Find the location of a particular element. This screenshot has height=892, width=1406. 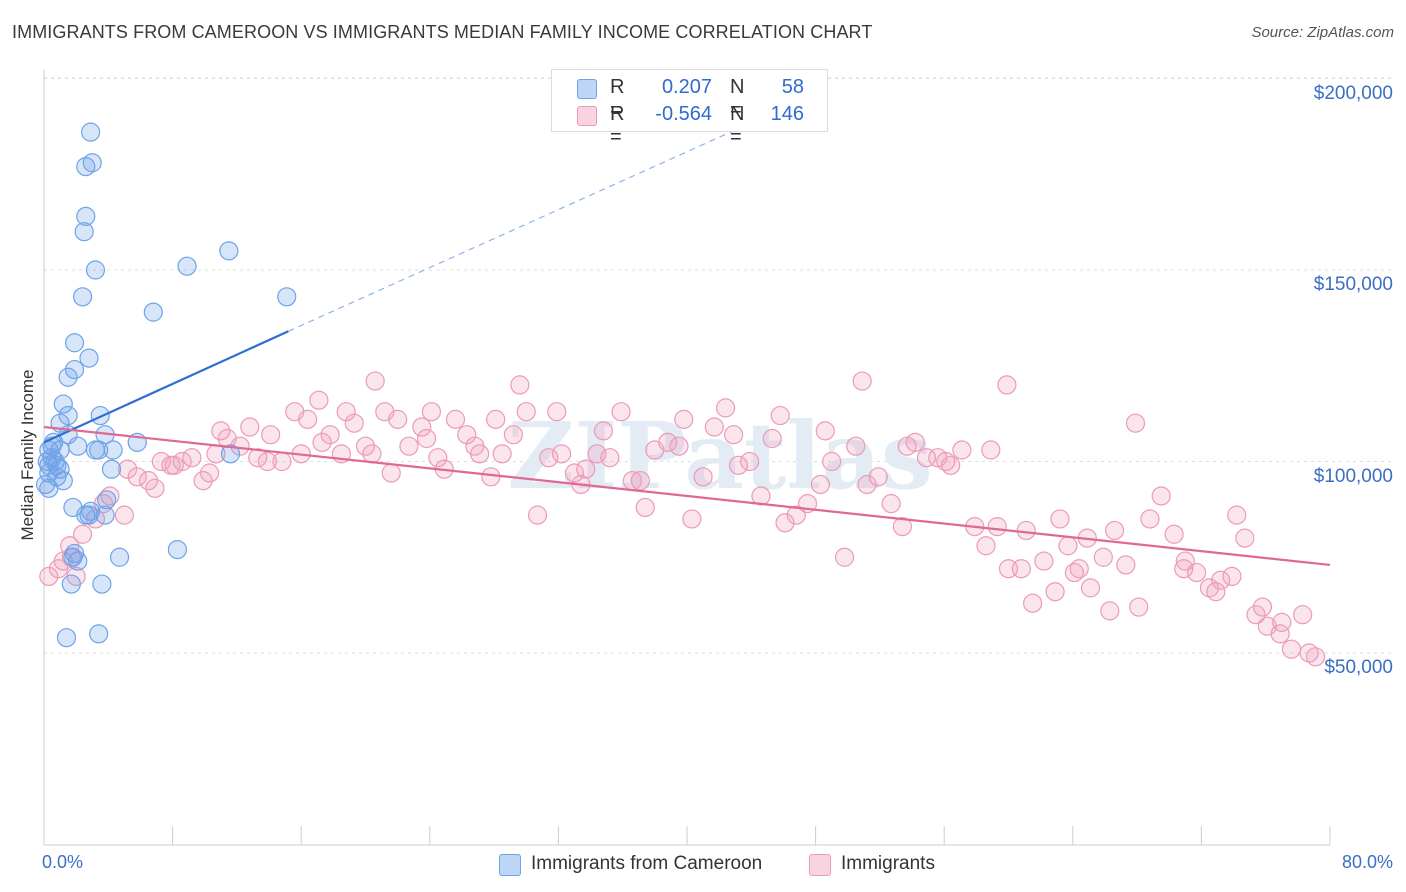

legend-label: Immigrants from Cameroon is located at coordinates (647, 863).